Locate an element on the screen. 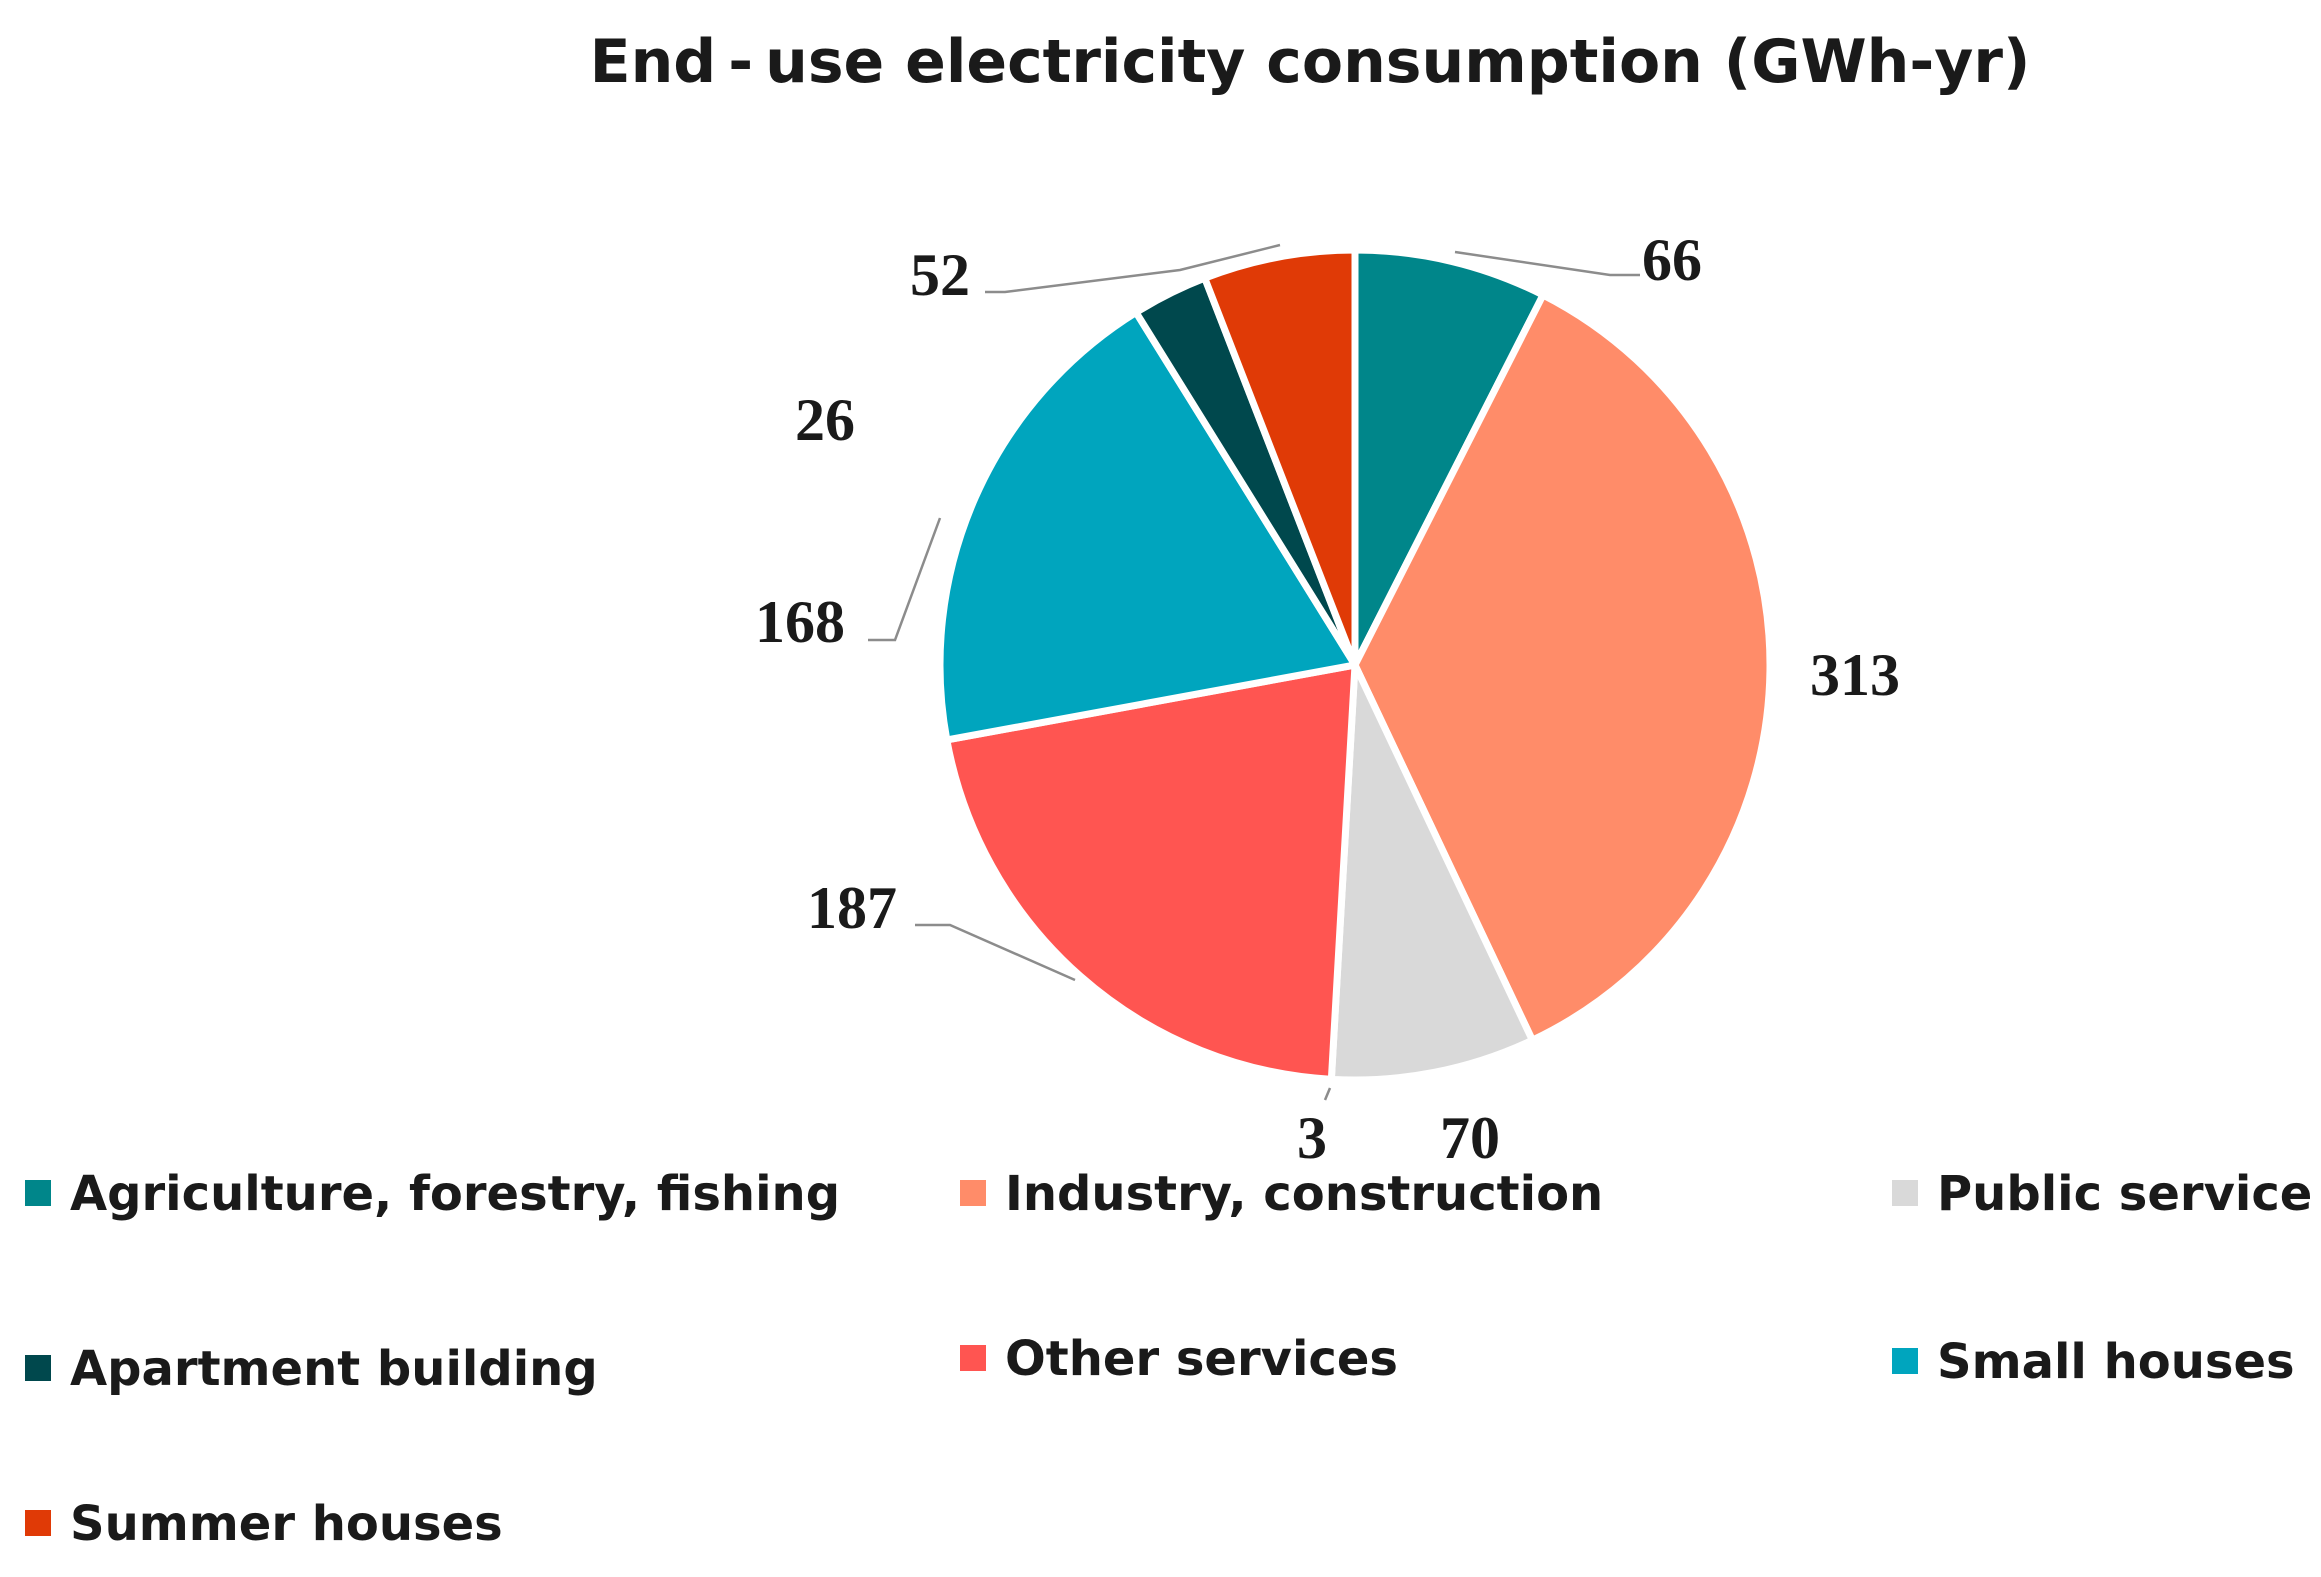  legend-swatch-apartment-building is located at coordinates (38, 1368).